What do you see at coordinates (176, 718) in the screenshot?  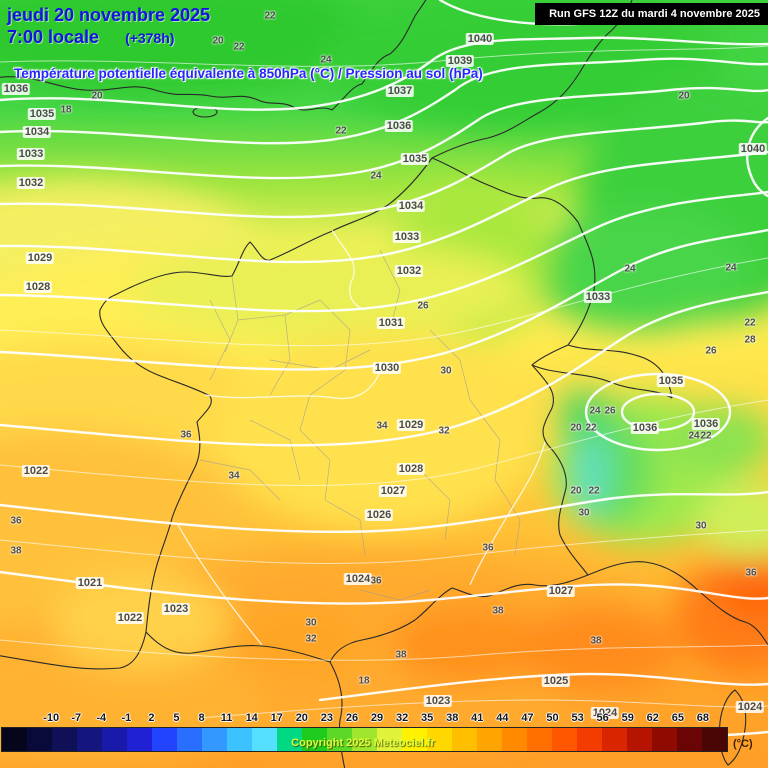 I see `colorbar-tick: 5` at bounding box center [176, 718].